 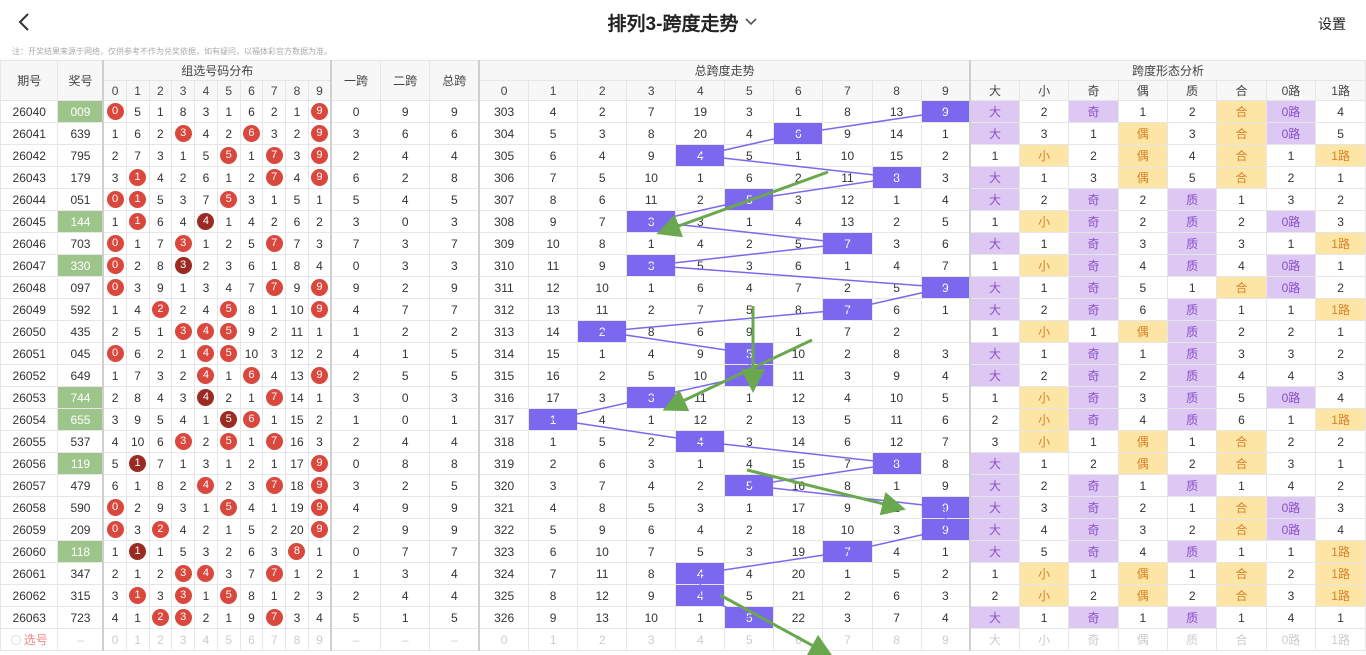 What do you see at coordinates (504, 529) in the screenshot?
I see `trend-cell: 322` at bounding box center [504, 529].